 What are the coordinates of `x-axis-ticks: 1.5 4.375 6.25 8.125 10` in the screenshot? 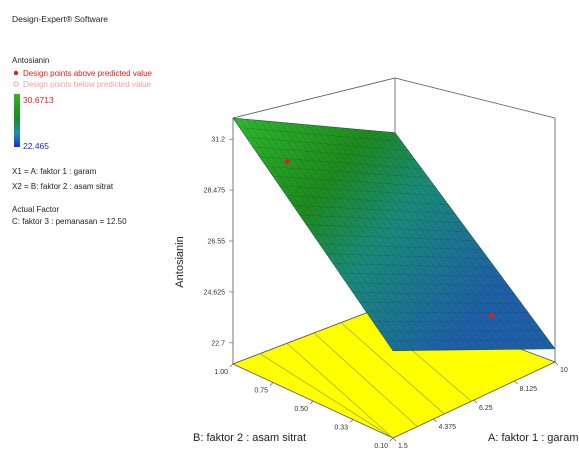 It's located at (480, 405).